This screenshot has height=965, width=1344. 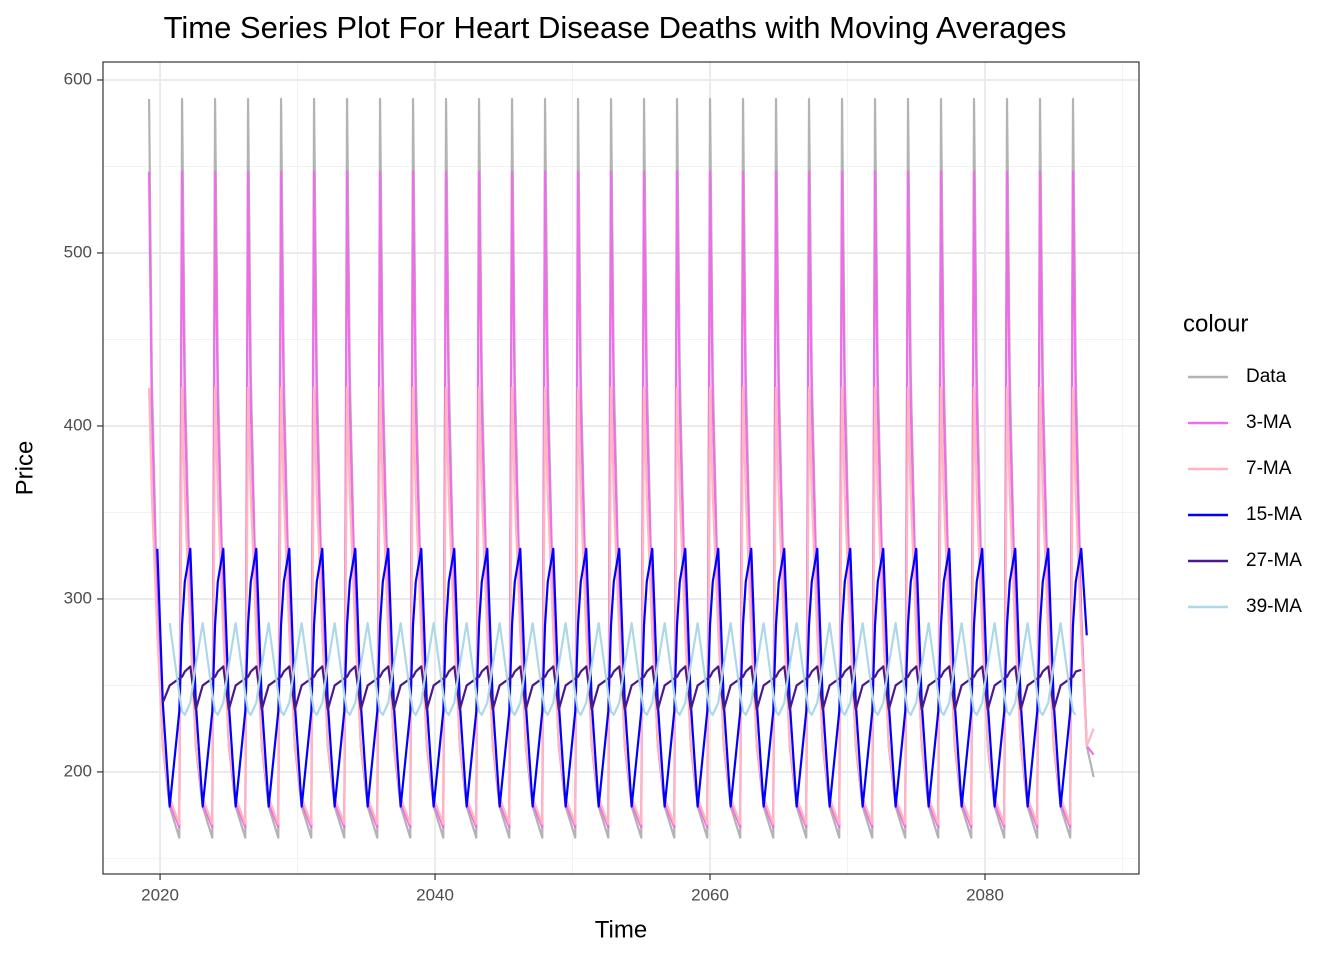 I want to click on legend-label: Data, so click(x=1266, y=376).